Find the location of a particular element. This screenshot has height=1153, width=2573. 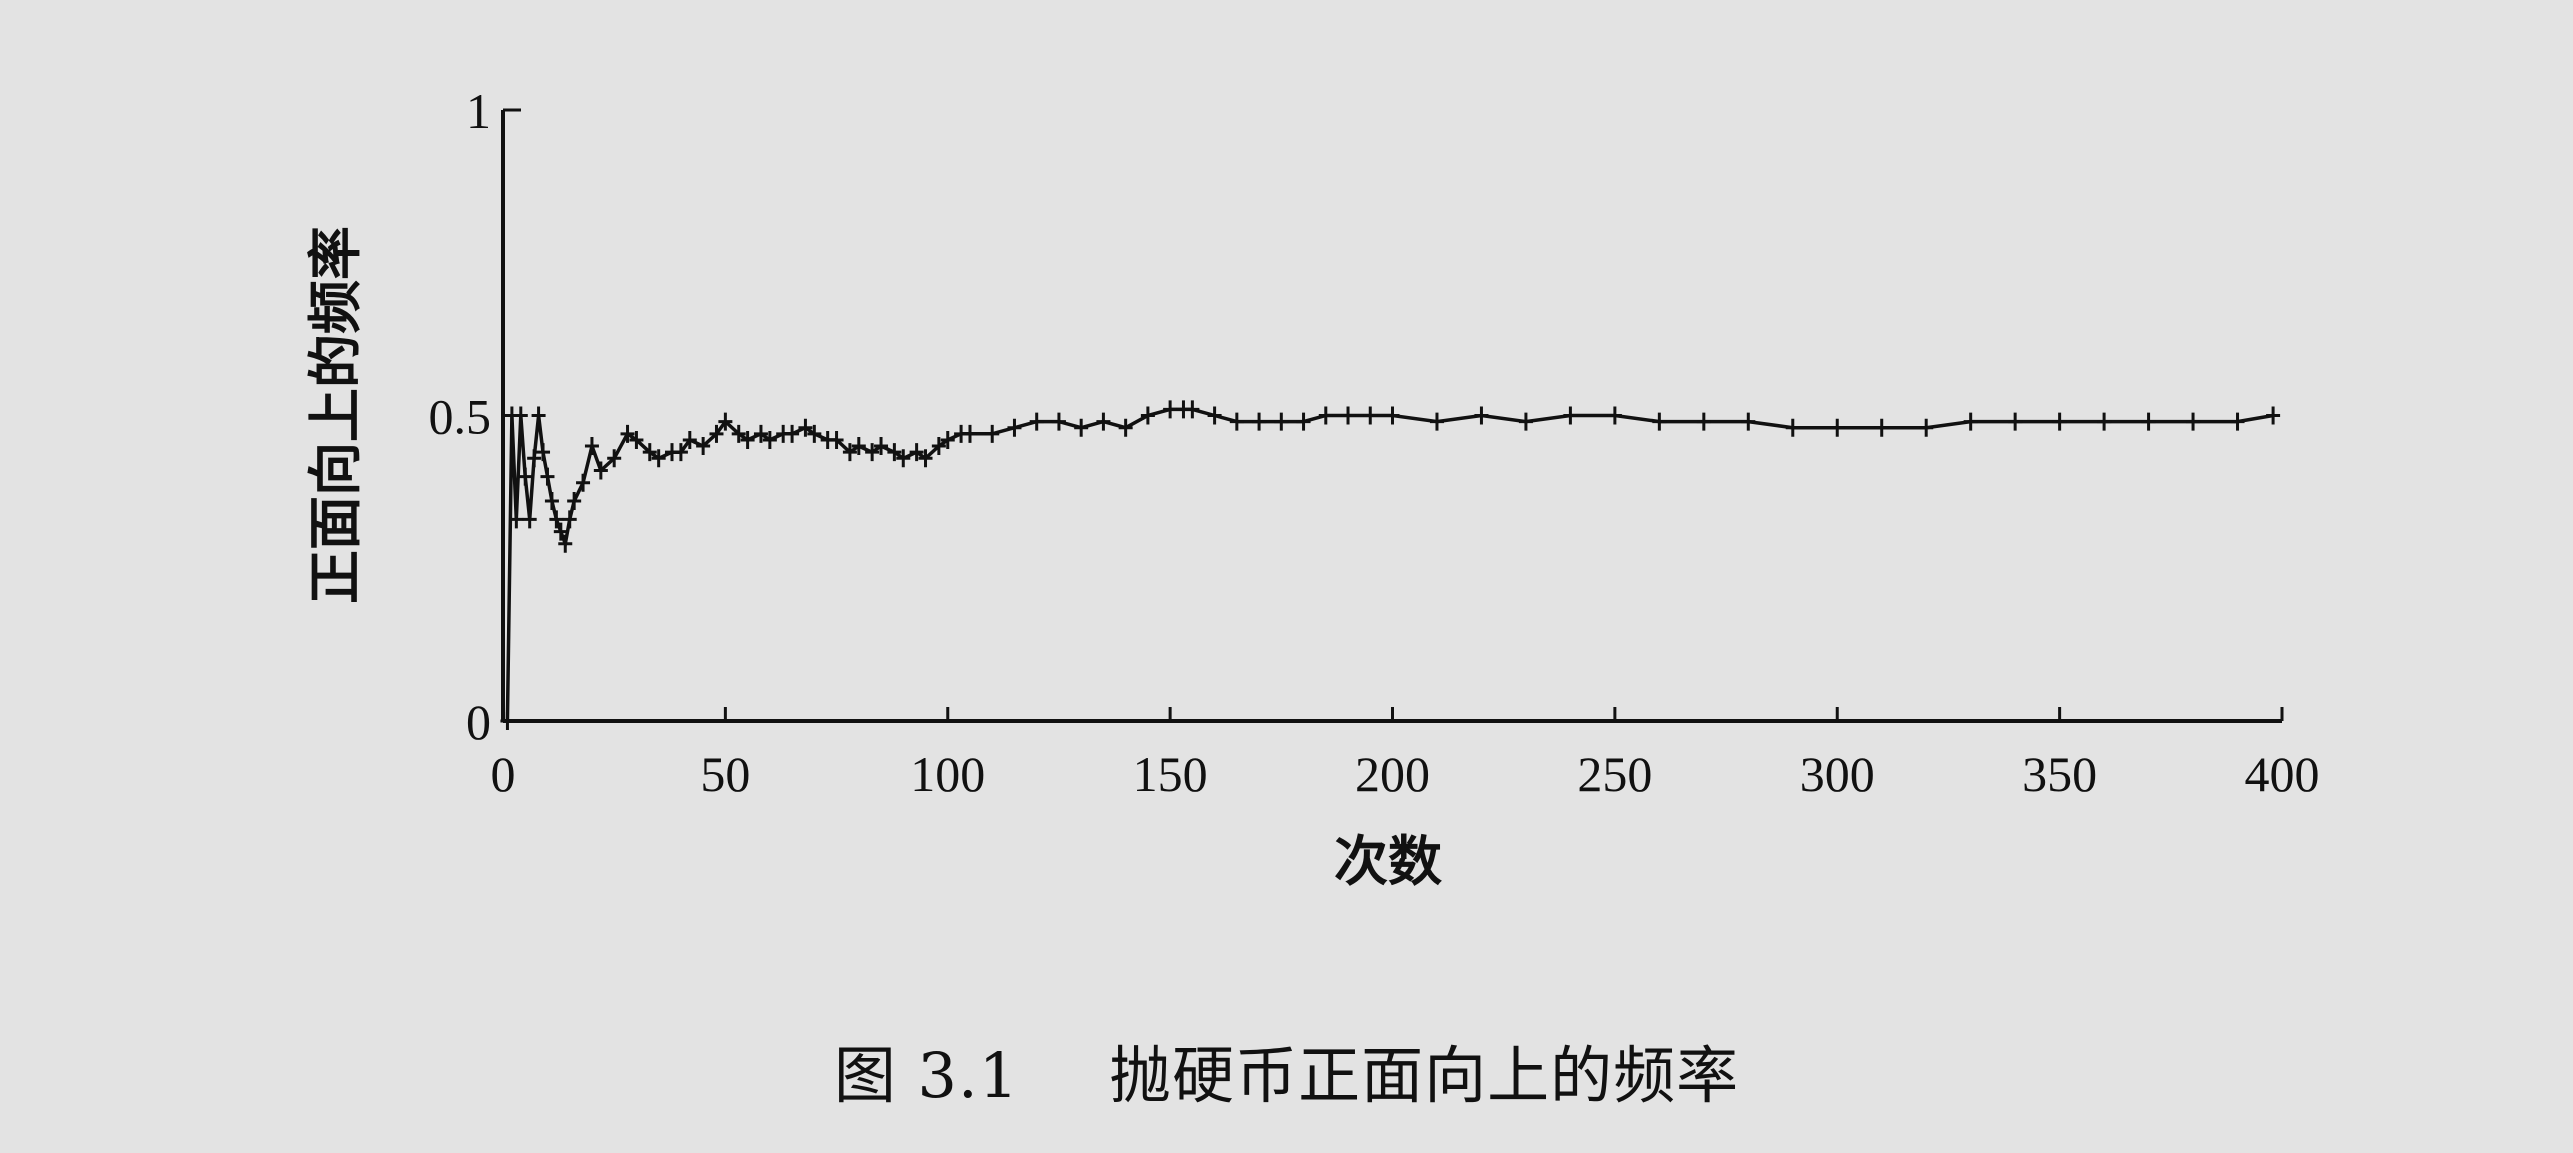

y-tick-label: 0.5 is located at coordinates (460, 417).